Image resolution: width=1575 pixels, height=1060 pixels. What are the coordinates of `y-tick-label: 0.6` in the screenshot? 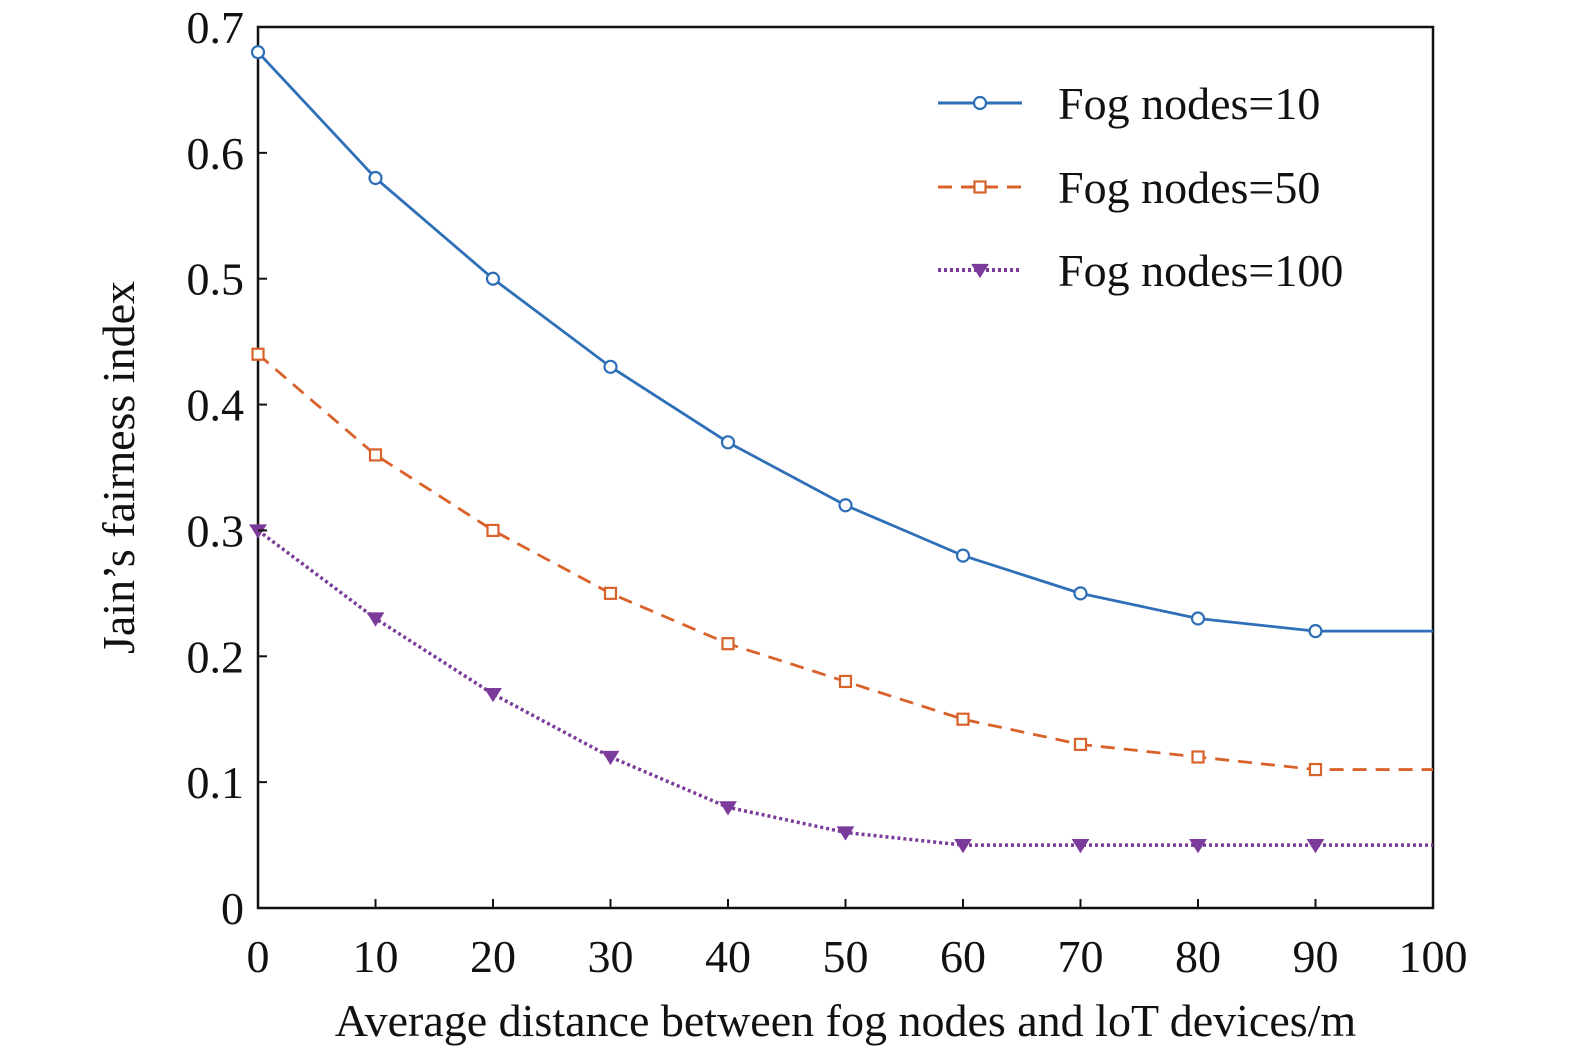 It's located at (216, 153).